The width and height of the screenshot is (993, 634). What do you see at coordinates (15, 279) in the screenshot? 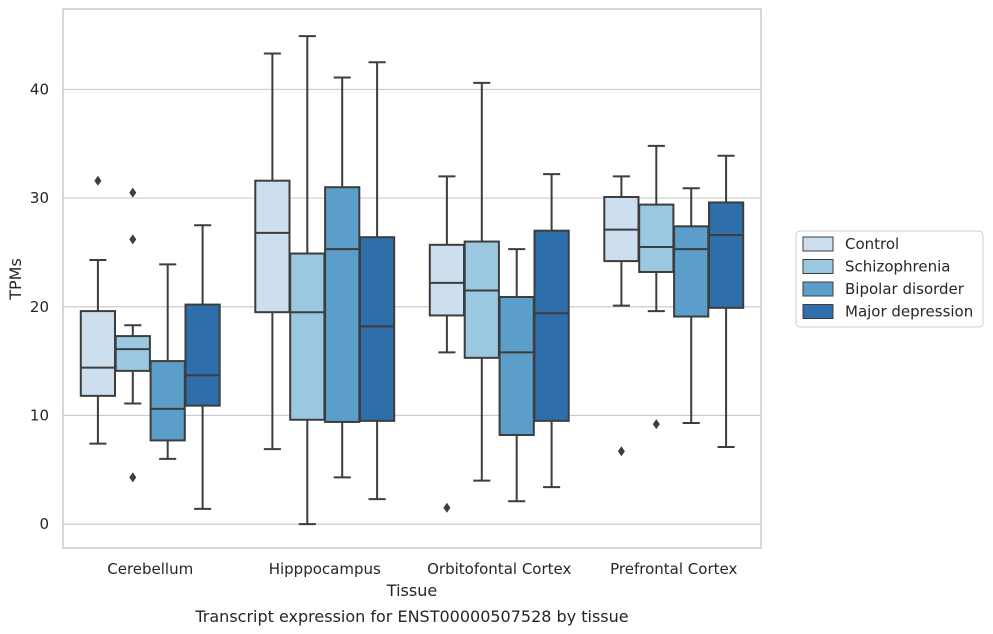
I see `y-axis-label: TPMs` at bounding box center [15, 279].